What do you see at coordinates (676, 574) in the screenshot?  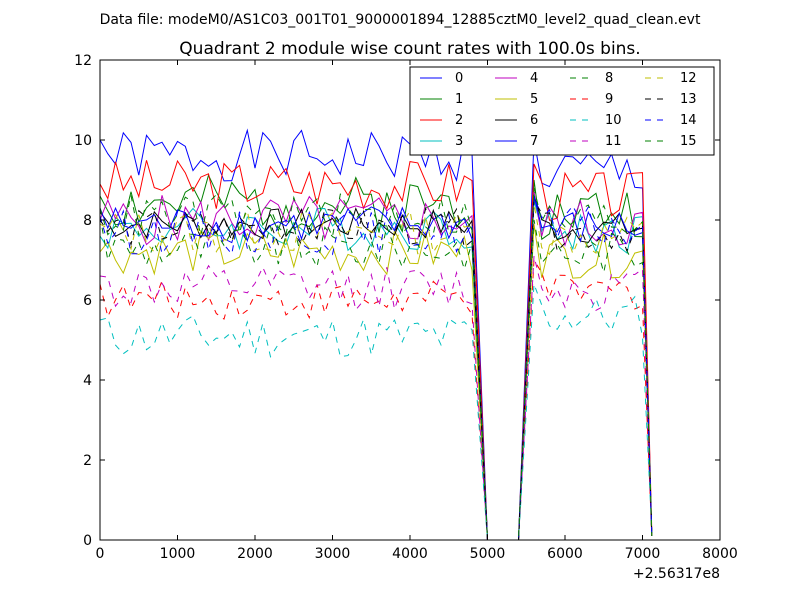 I see `x-offset-label: +2.56317e8` at bounding box center [676, 574].